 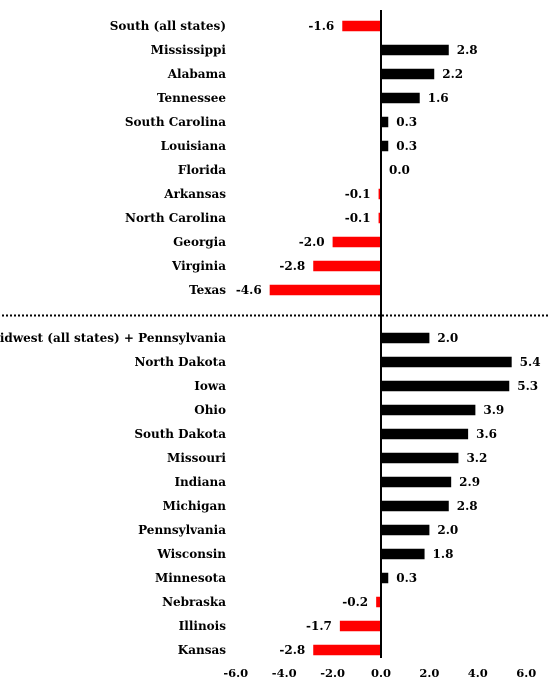 I want to click on value-label-south-all-states: -1.6, so click(x=321, y=26).